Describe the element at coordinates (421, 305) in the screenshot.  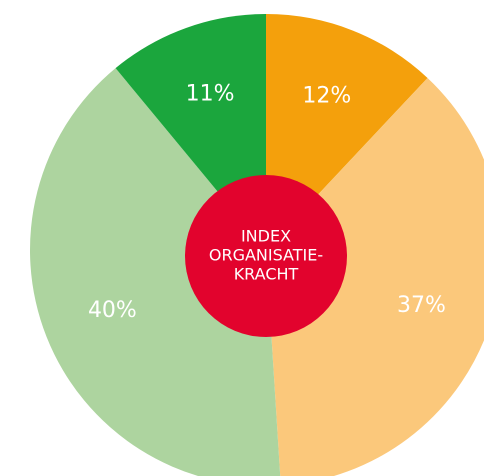
I see `value-label: 37%` at that location.